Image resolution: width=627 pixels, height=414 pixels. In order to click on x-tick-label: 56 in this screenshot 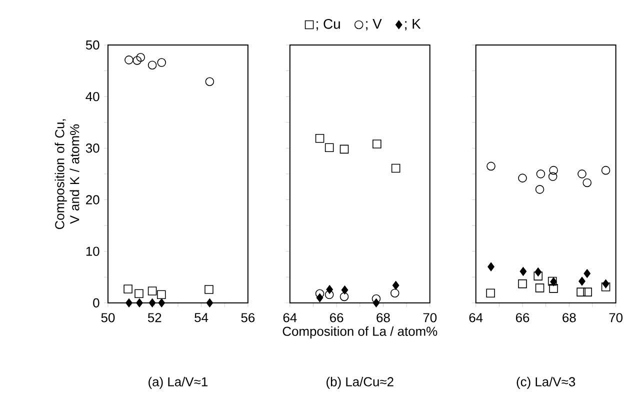, I will do `click(248, 317)`.